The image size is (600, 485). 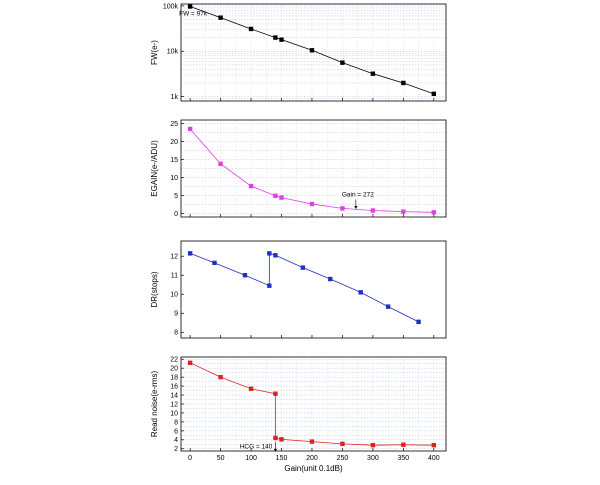 I want to click on y-tick-label: 5, so click(x=176, y=196).